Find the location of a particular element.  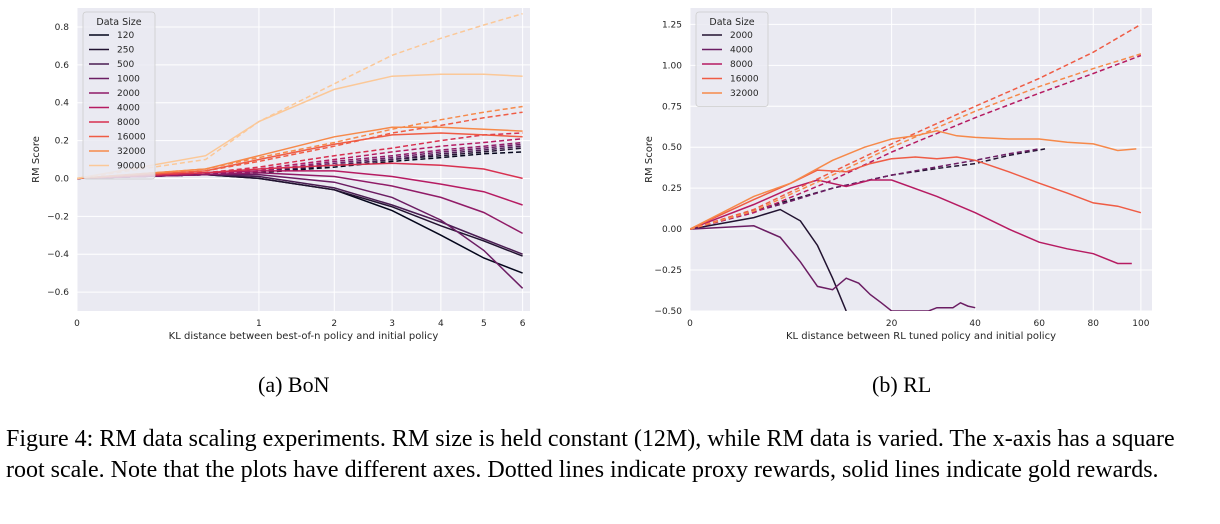

y-tick-label: −0.2 is located at coordinates (58, 217).